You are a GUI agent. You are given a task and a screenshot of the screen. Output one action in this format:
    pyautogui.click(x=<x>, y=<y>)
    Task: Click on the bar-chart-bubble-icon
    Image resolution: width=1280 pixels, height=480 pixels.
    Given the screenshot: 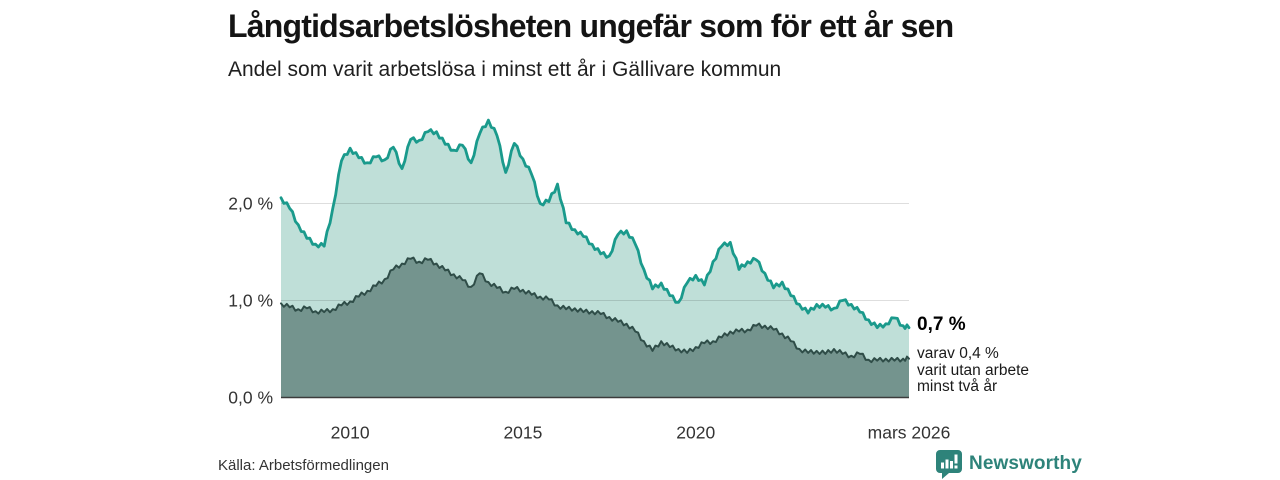 What is the action you would take?
    pyautogui.click(x=949, y=464)
    